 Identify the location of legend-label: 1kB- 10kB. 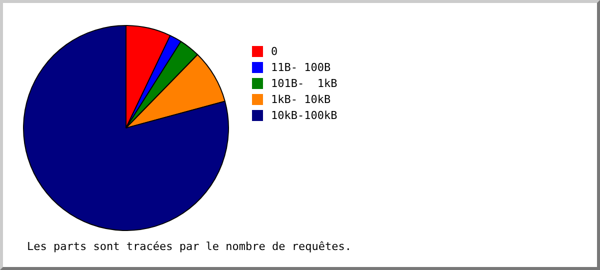
(301, 99).